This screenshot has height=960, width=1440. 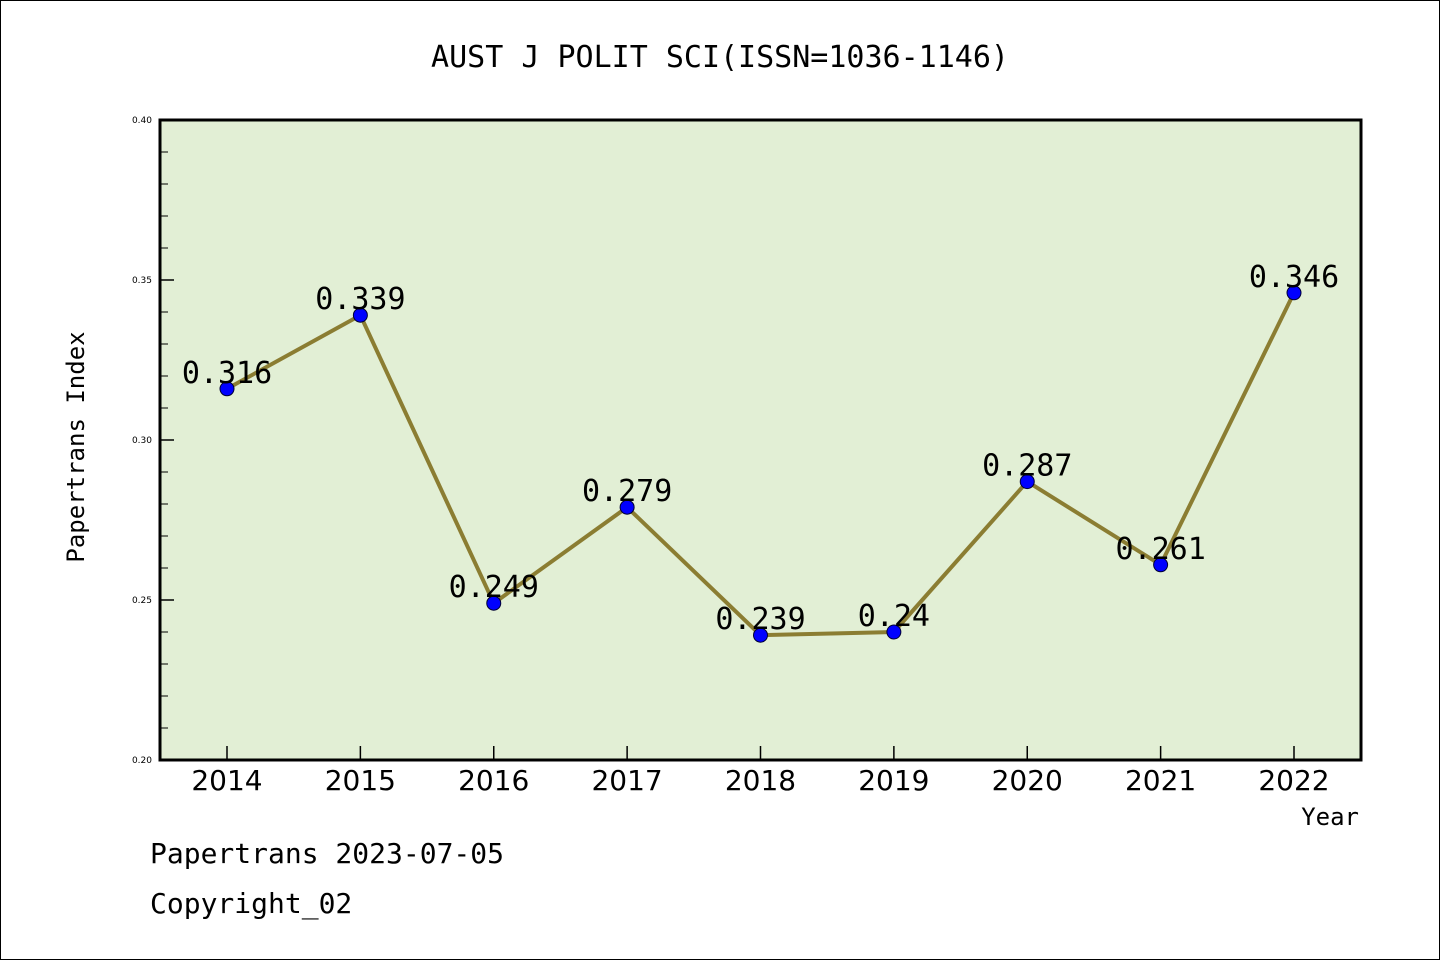 What do you see at coordinates (251, 904) in the screenshot?
I see `footer-copyright: Copyright_02` at bounding box center [251, 904].